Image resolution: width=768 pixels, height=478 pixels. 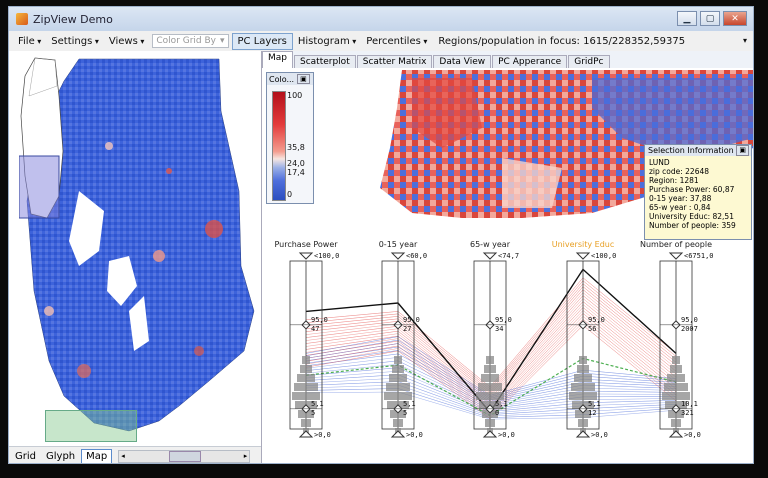 I want to click on pc-axis-title: Number of people, so click(x=676, y=244).